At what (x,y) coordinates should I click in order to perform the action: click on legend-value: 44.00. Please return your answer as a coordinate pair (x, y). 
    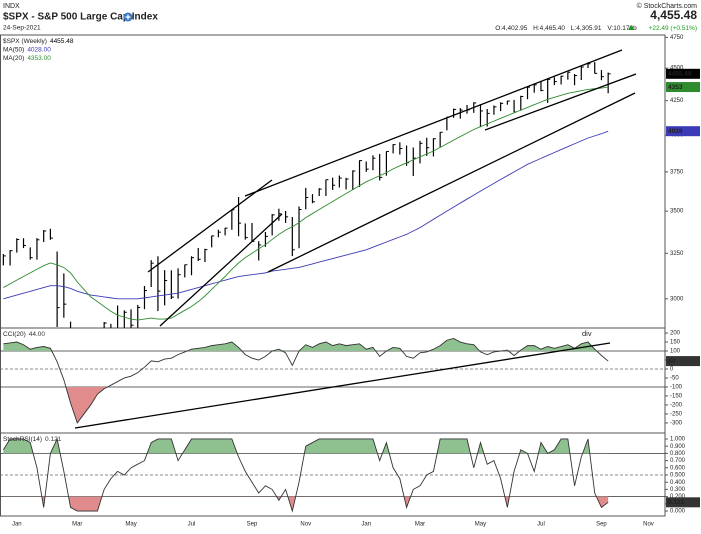
    Looking at the image, I should click on (37, 334).